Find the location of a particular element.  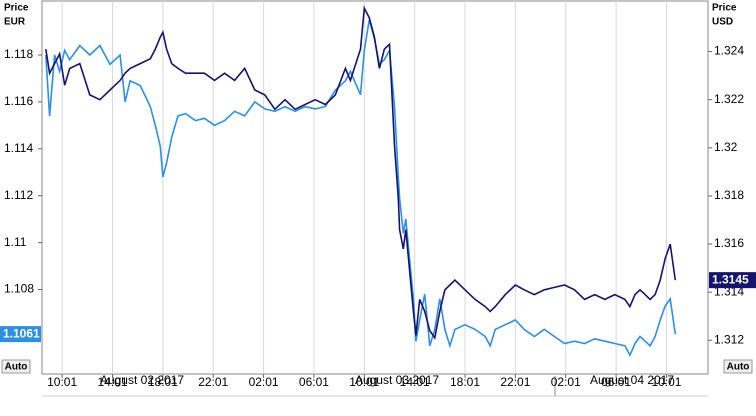

y2-tick-label: 1.322 is located at coordinates (729, 99).